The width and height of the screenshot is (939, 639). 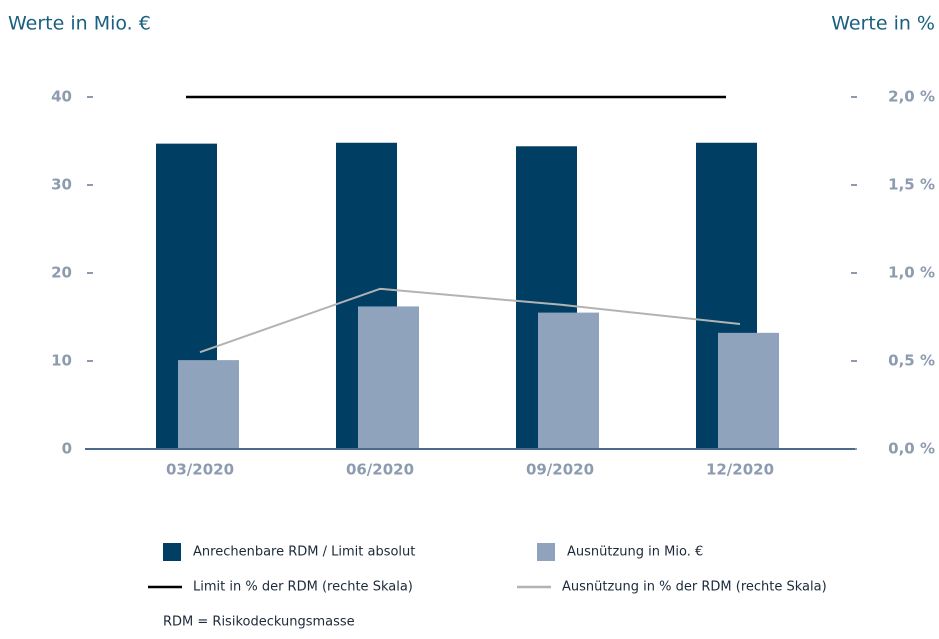 What do you see at coordinates (911, 97) in the screenshot?
I see `y2-tick-label: 2,0 %` at bounding box center [911, 97].